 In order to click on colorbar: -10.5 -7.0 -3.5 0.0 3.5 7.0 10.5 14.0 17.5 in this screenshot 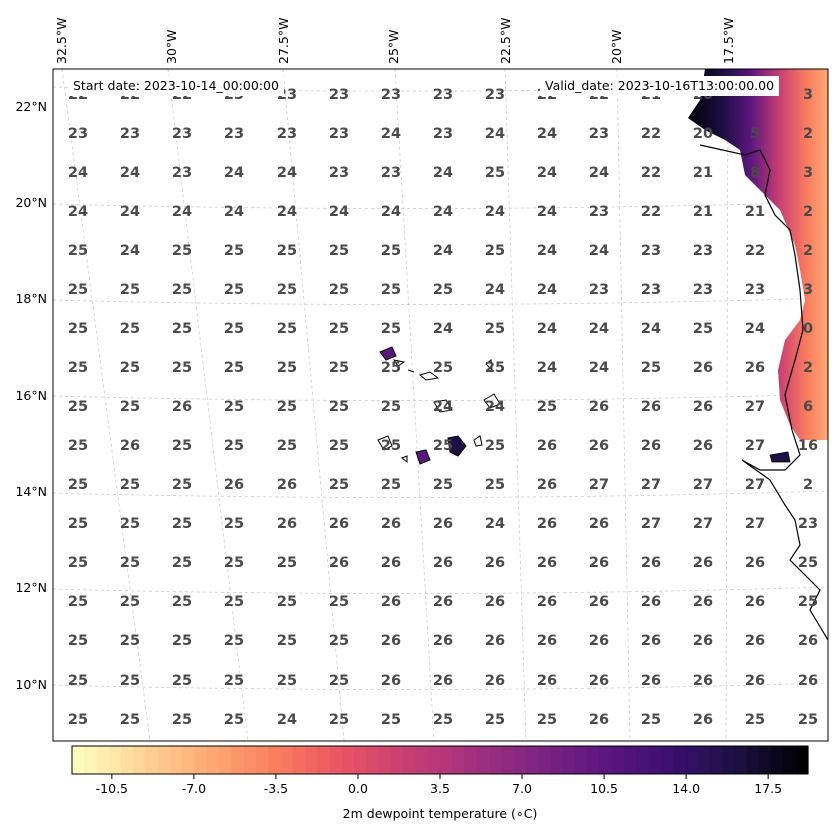, I will do `click(440, 770)`.